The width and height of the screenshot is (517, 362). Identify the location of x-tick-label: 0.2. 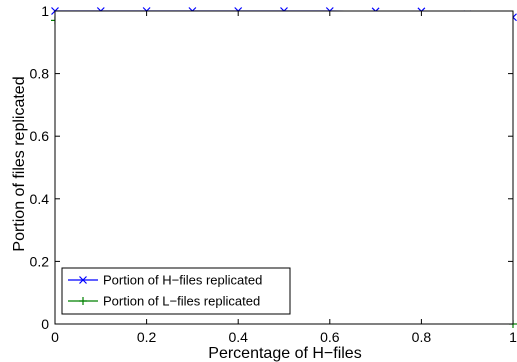
(147, 337).